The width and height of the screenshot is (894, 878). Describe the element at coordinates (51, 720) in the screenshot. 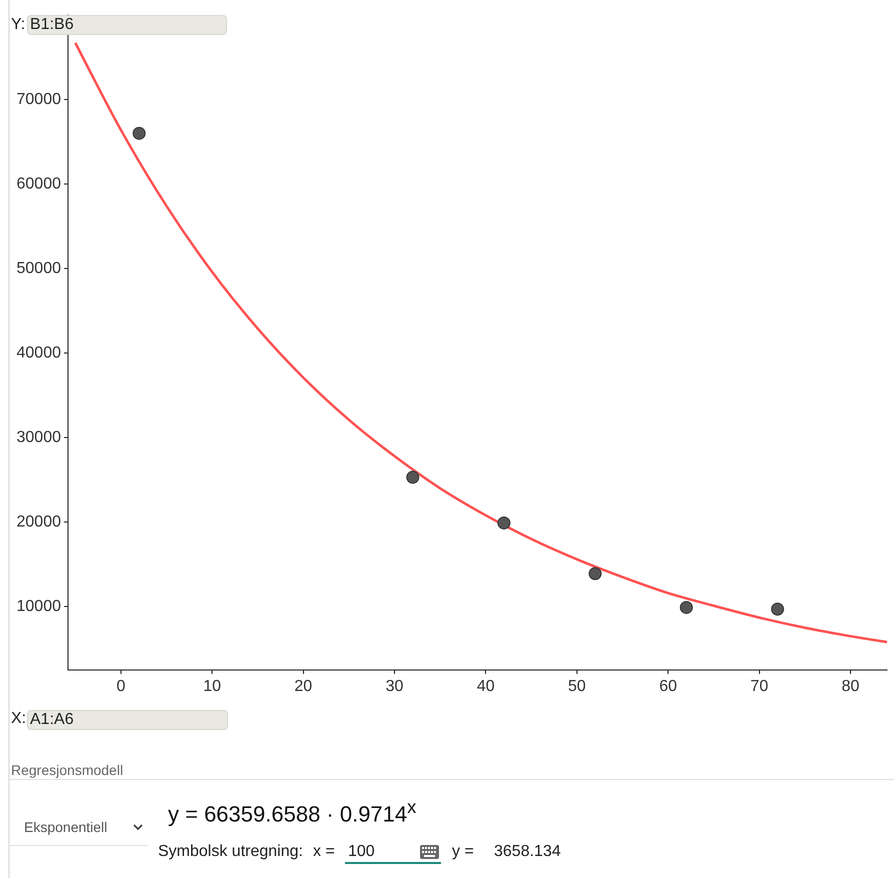

I see `text: A1:A6` at that location.